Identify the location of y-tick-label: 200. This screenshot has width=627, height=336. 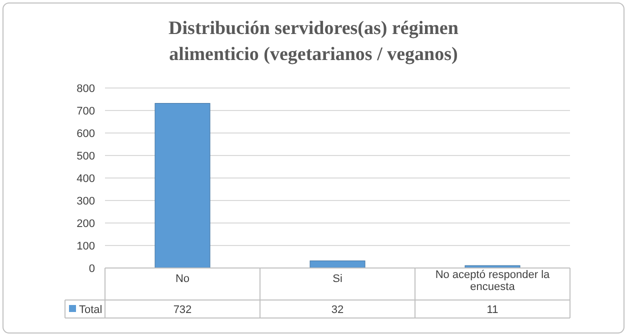
(85, 224).